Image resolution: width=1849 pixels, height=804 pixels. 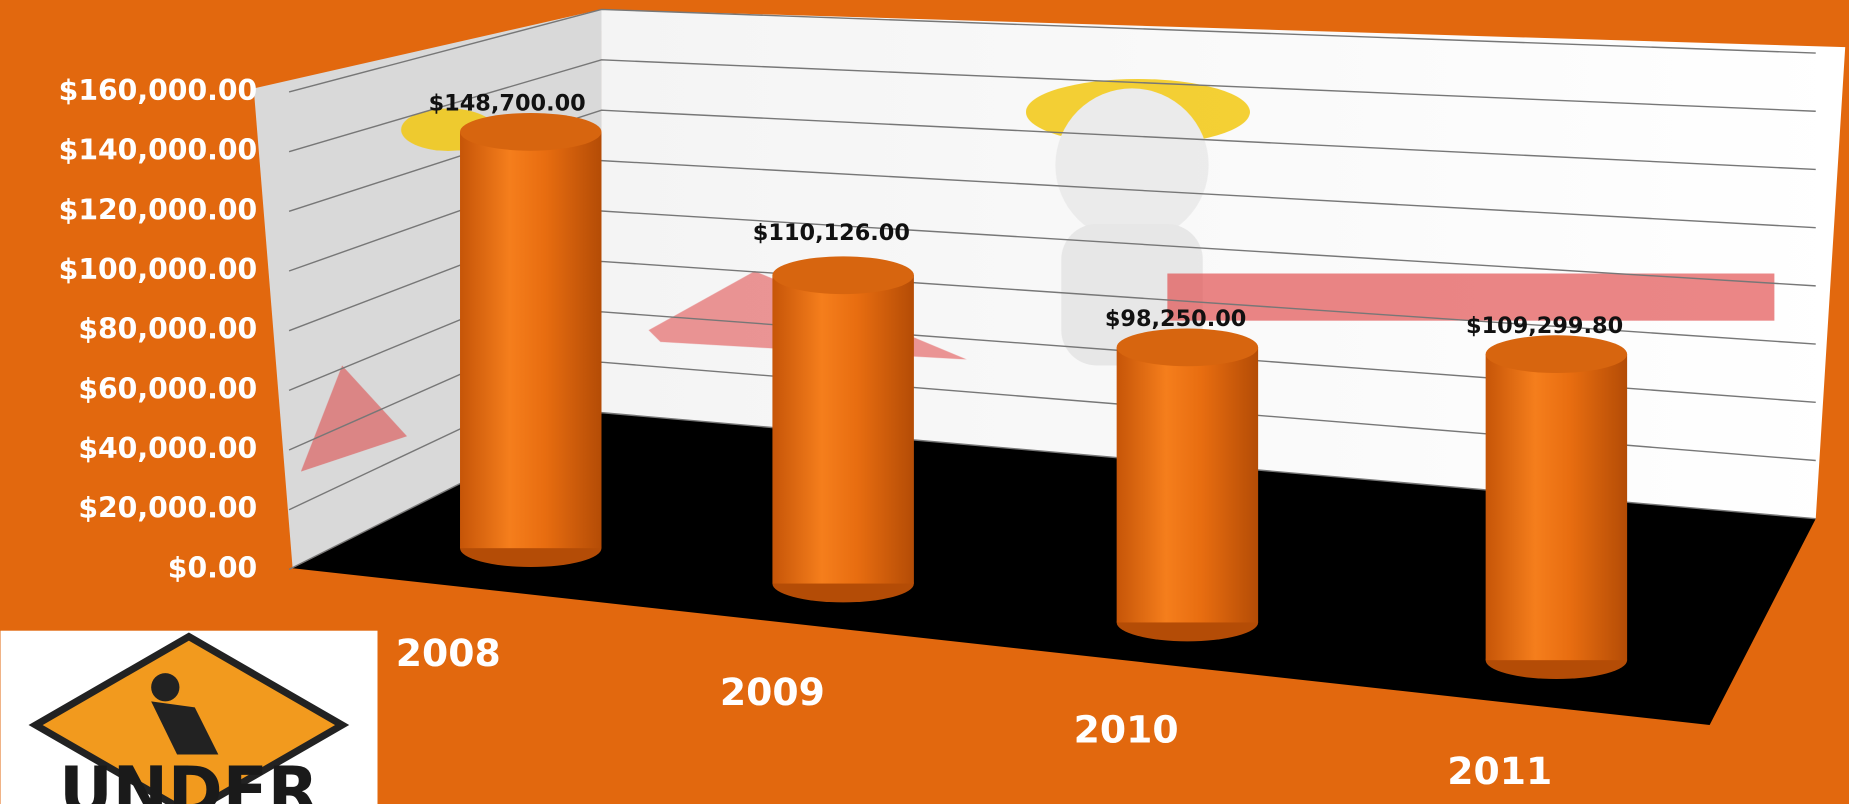 I want to click on y-tick-label: $160,000.00, so click(x=158, y=90).